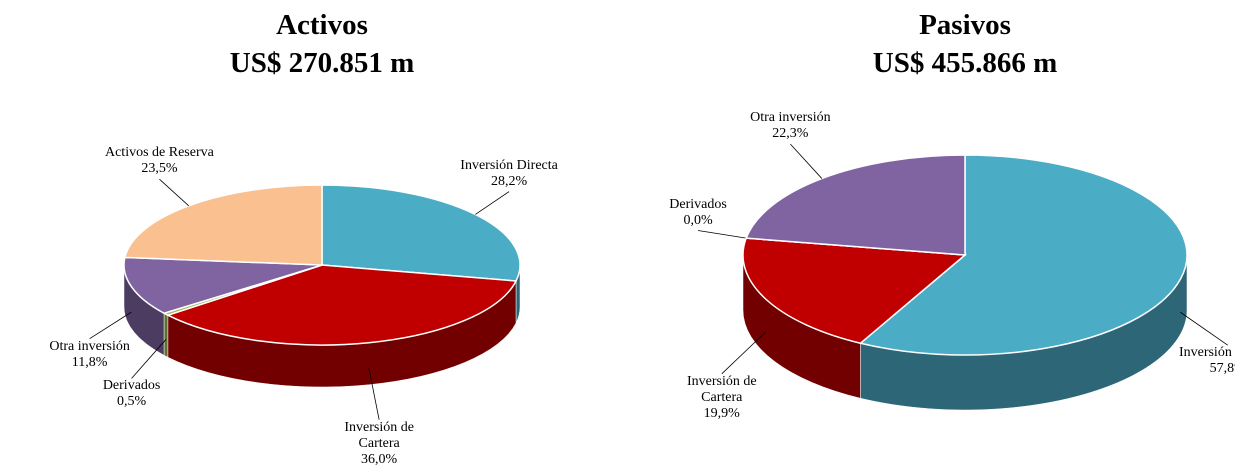 This screenshot has height=468, width=1235. Describe the element at coordinates (132, 402) in the screenshot. I see `value-label: 0,5%` at that location.